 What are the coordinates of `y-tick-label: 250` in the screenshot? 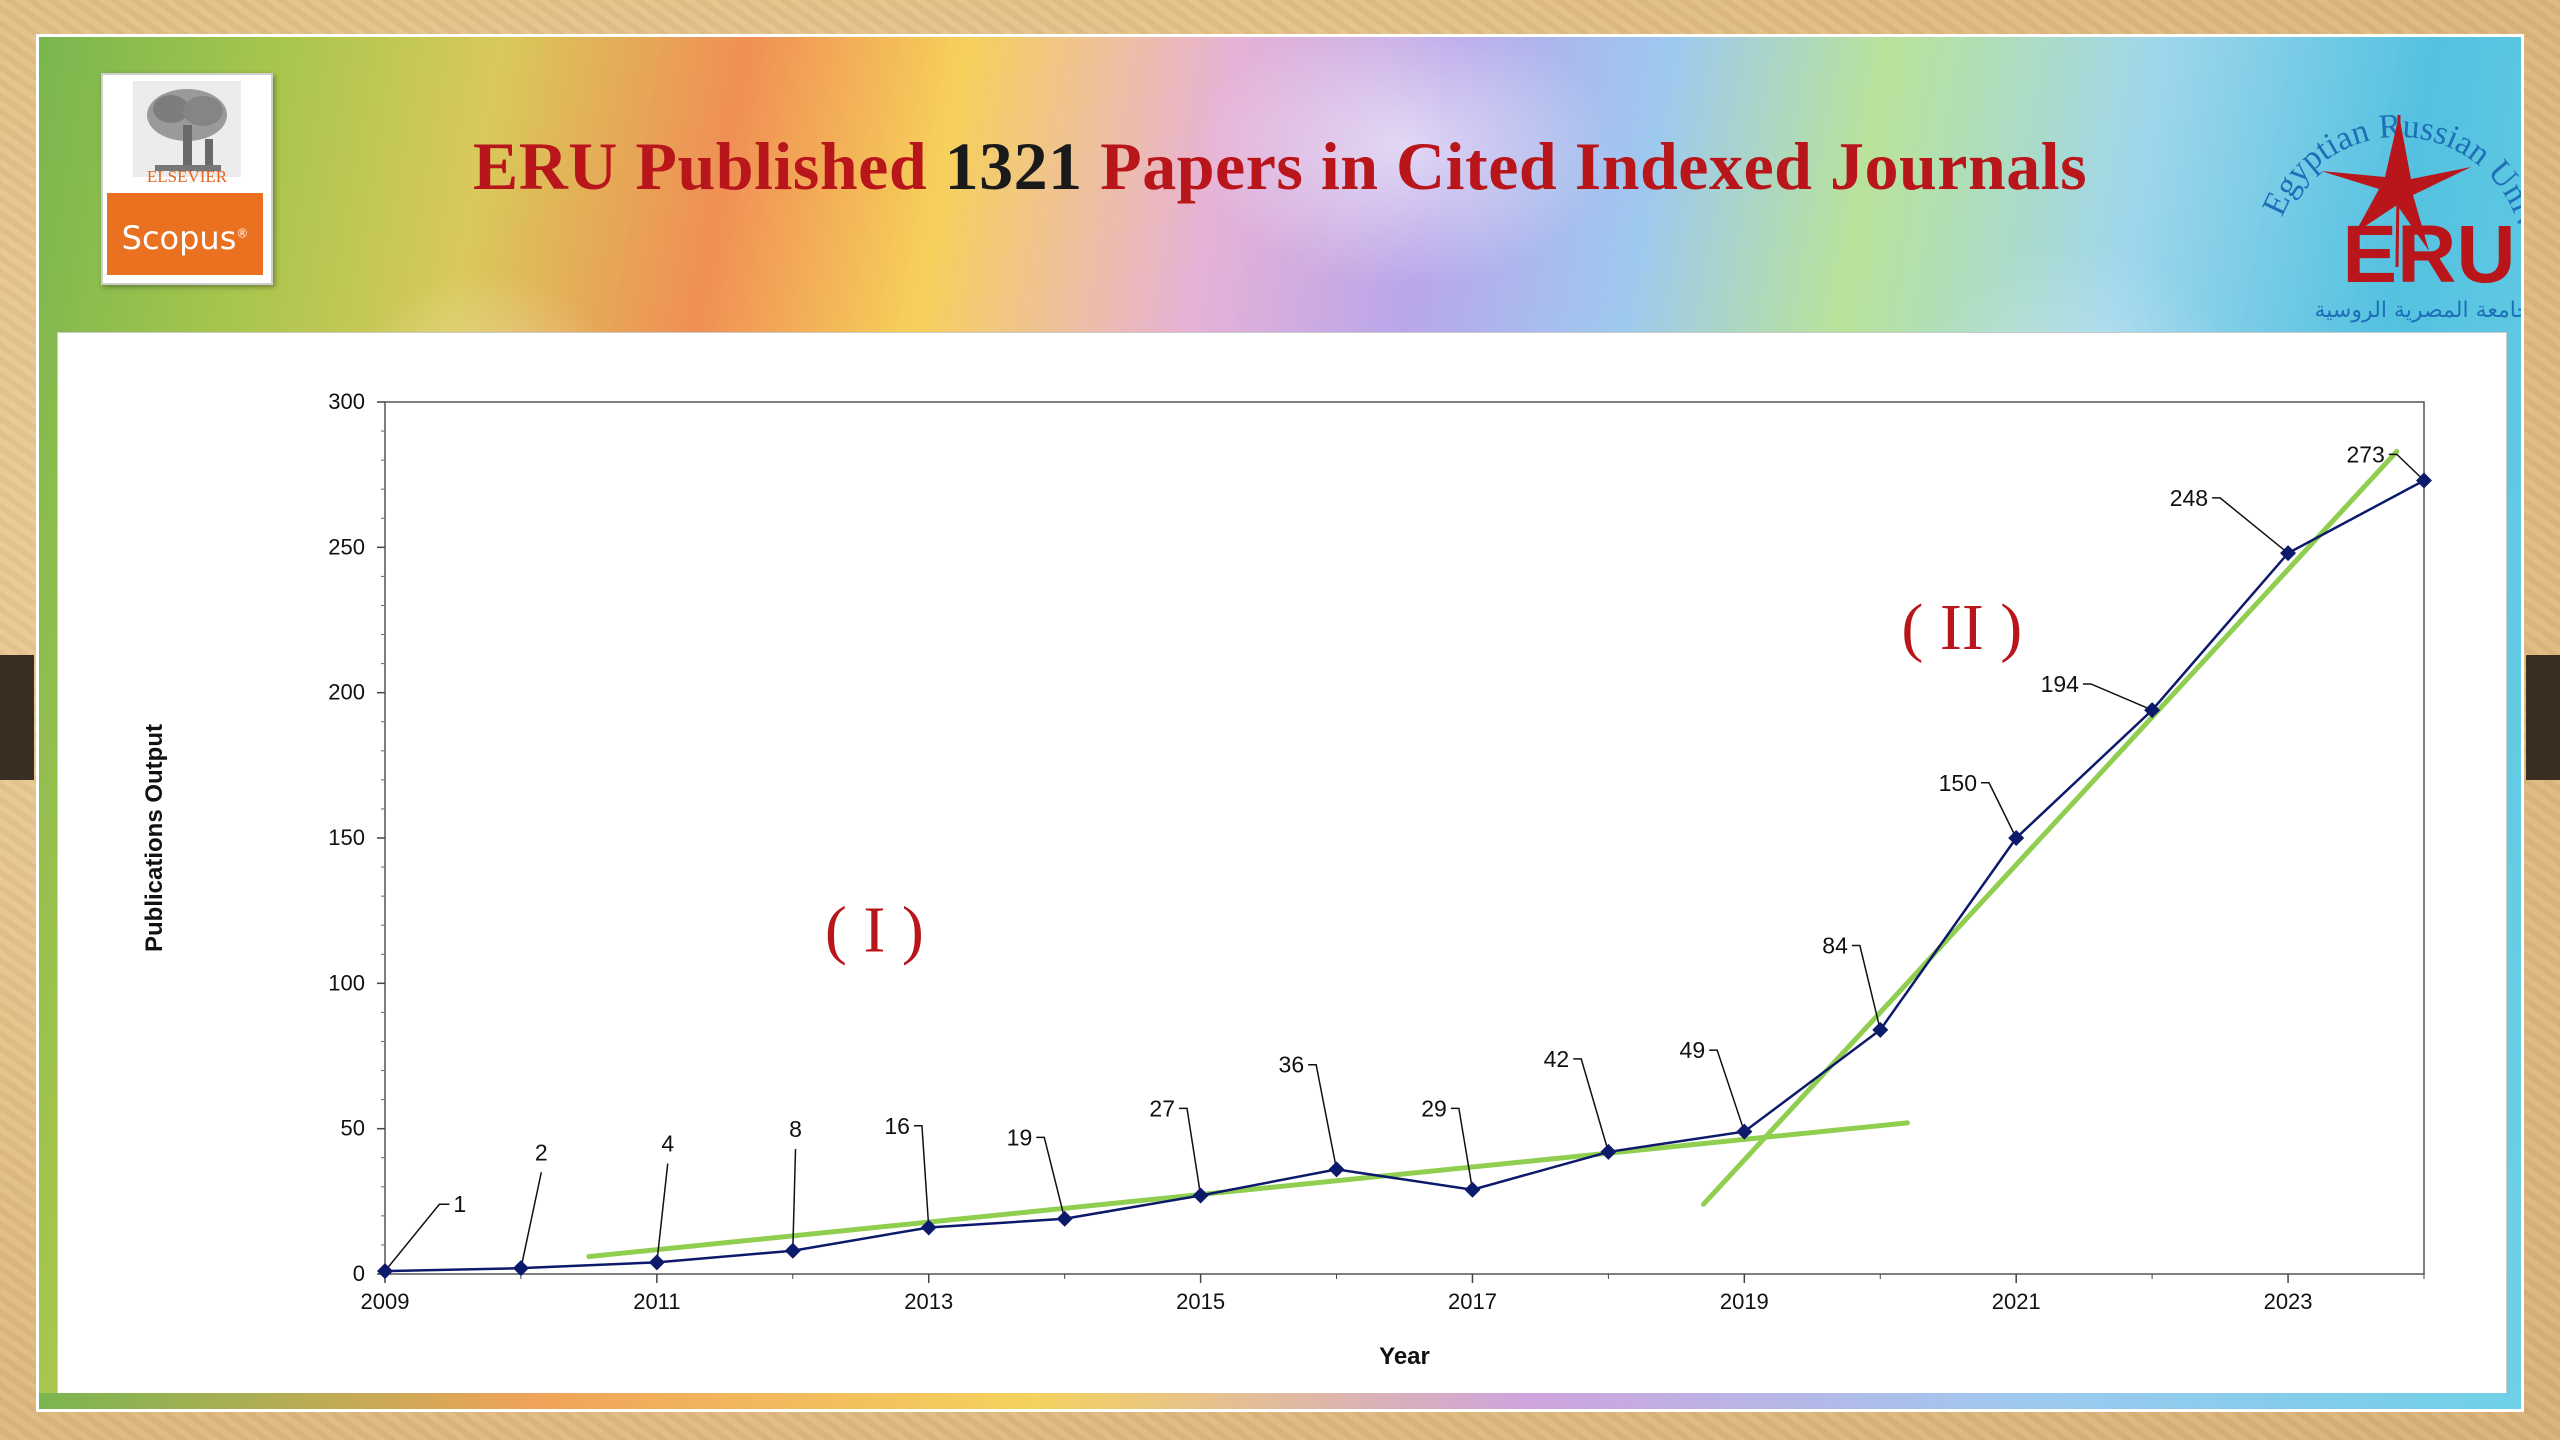 It's located at (346, 546).